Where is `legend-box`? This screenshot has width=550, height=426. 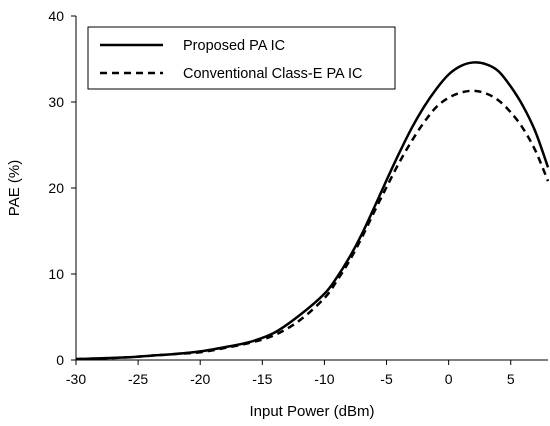 legend-box is located at coordinates (241, 58).